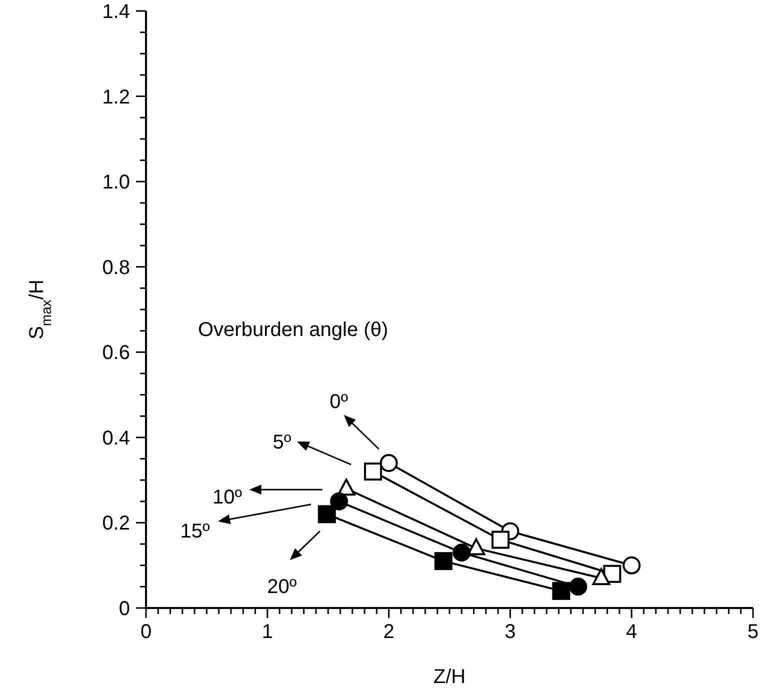  Describe the element at coordinates (124, 609) in the screenshot. I see `y-tick-label: 0` at that location.